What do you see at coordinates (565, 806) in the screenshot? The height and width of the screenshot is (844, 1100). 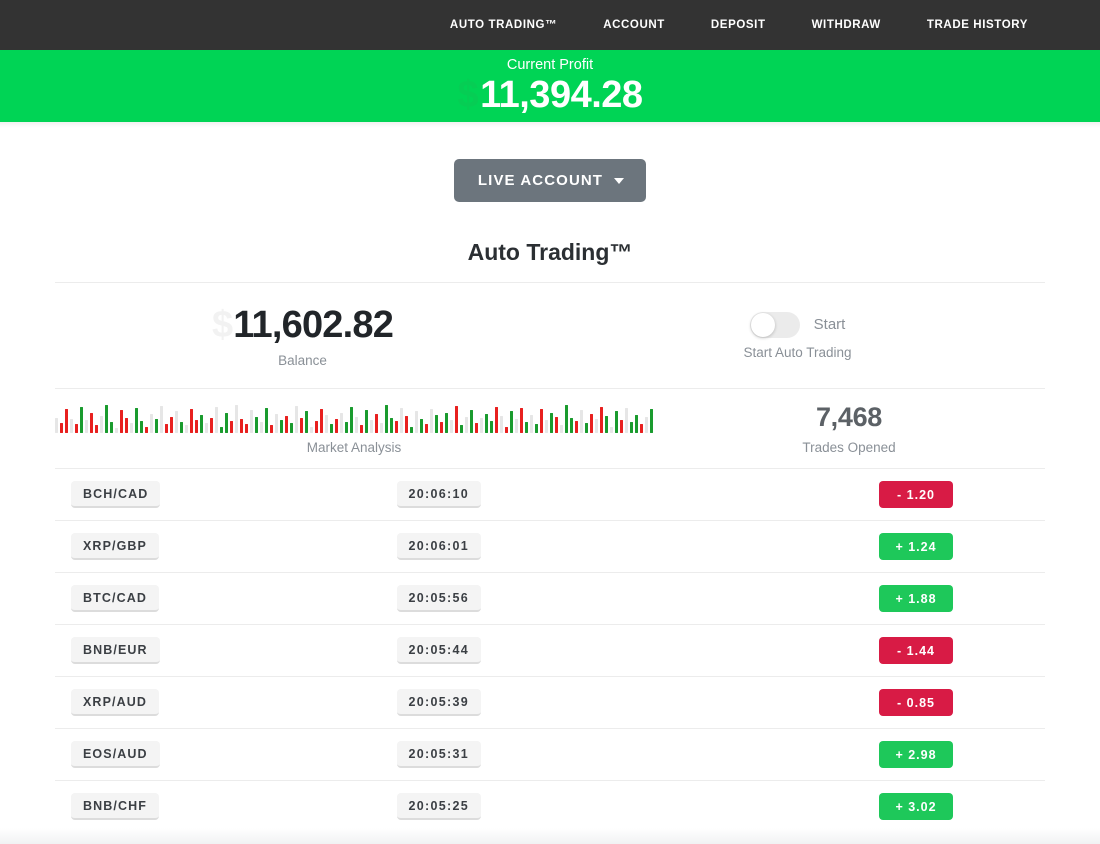 I see `trade-time-cell: 20:05:25` at bounding box center [565, 806].